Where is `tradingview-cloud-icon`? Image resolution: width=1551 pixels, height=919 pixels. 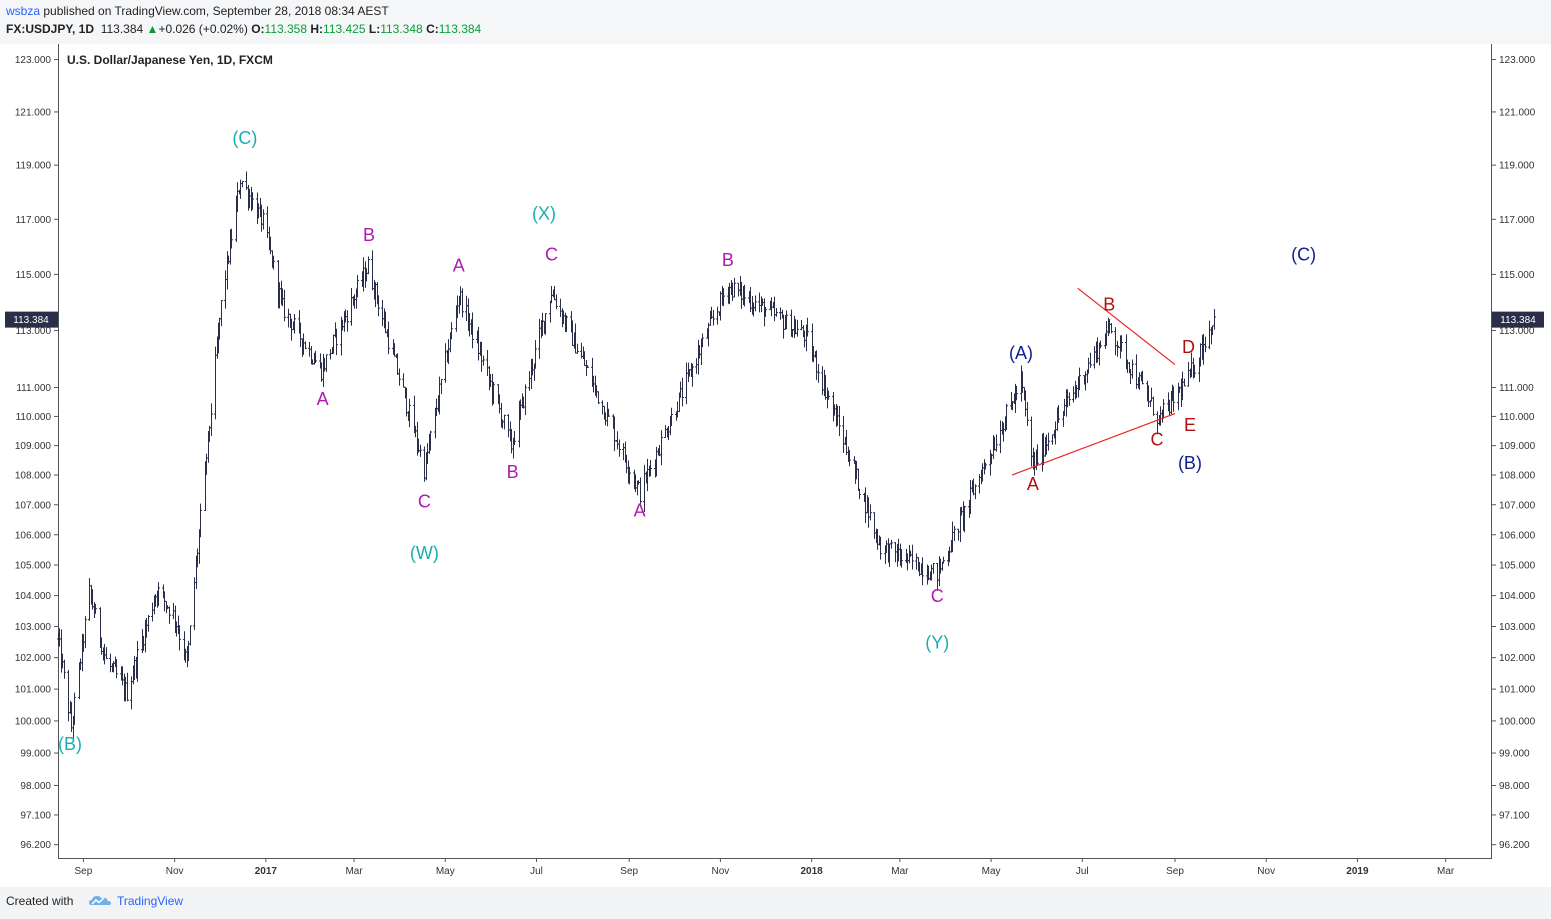 tradingview-cloud-icon is located at coordinates (100, 900).